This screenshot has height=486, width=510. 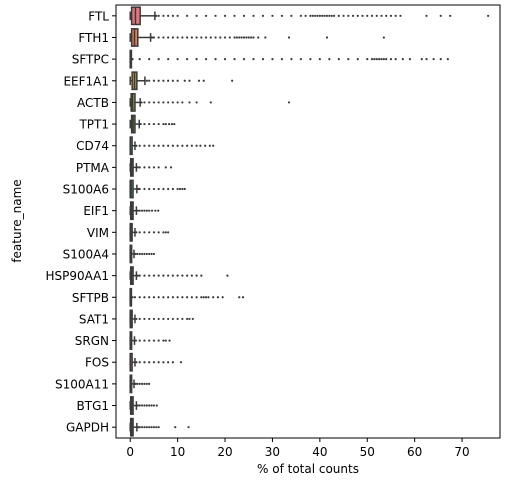 What do you see at coordinates (309, 16) in the screenshot?
I see `box-ftl` at bounding box center [309, 16].